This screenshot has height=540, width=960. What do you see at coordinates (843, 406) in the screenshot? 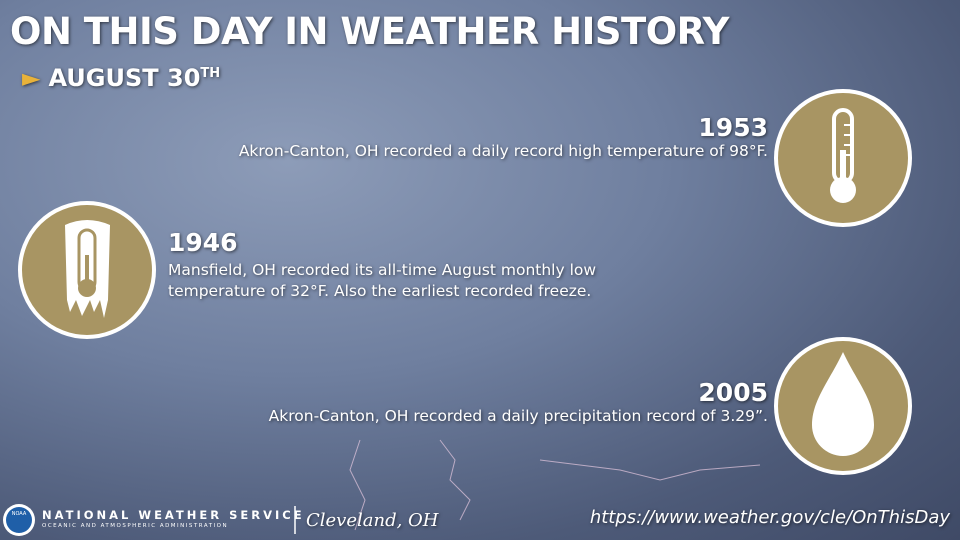
I see `raindrop-icon` at bounding box center [843, 406].